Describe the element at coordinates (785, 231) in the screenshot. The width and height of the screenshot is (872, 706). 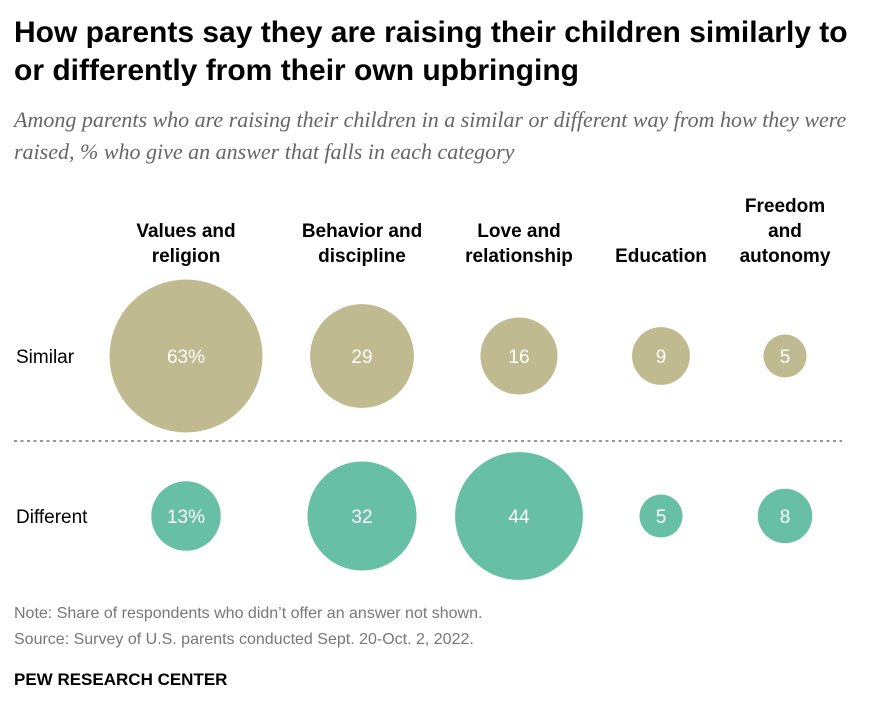
I see `column-header-line: and` at that location.